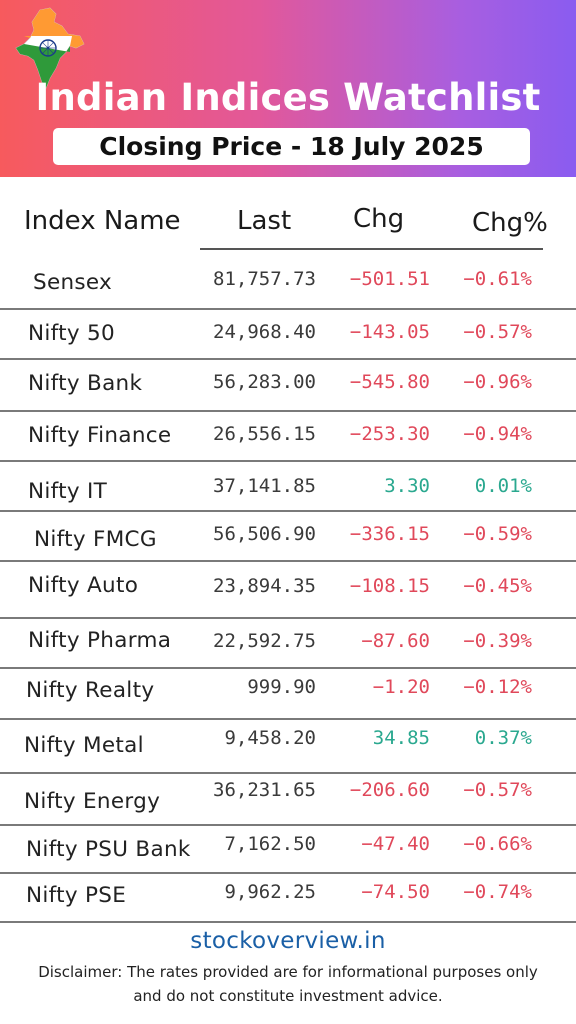 The image size is (576, 1024). Describe the element at coordinates (84, 745) in the screenshot. I see `index-name: Nifty Metal` at that location.